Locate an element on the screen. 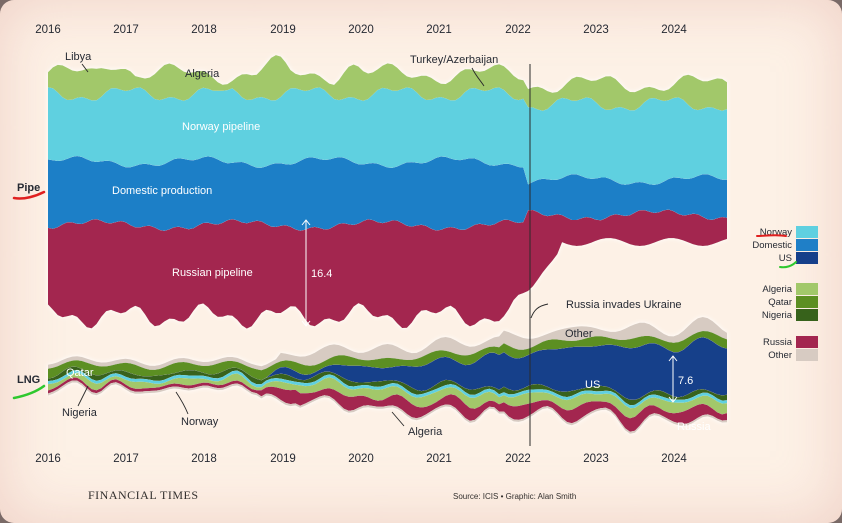 The width and height of the screenshot is (842, 523). algeria-pipe-label: Algeria is located at coordinates (202, 74).